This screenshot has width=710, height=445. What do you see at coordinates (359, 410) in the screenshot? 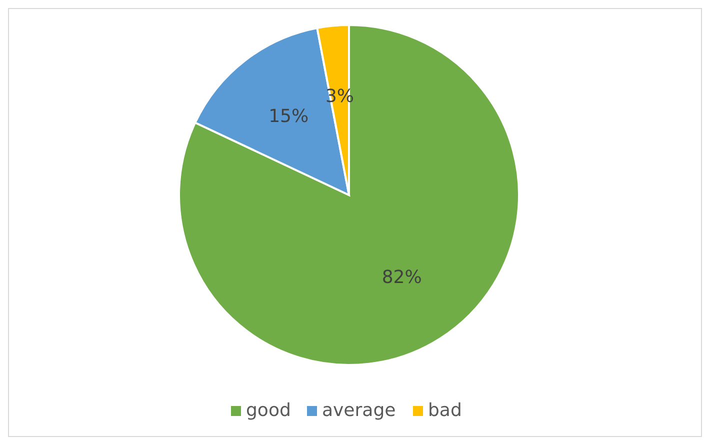
I see `legend-label: average` at bounding box center [359, 410].